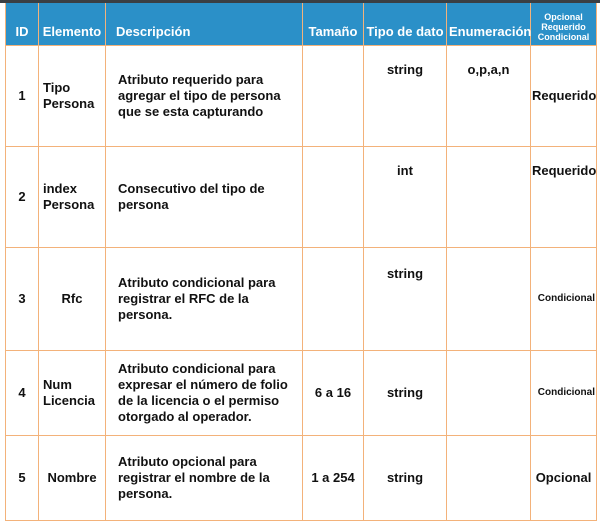  What do you see at coordinates (57, 384) in the screenshot?
I see `elemento-line: Num` at bounding box center [57, 384].